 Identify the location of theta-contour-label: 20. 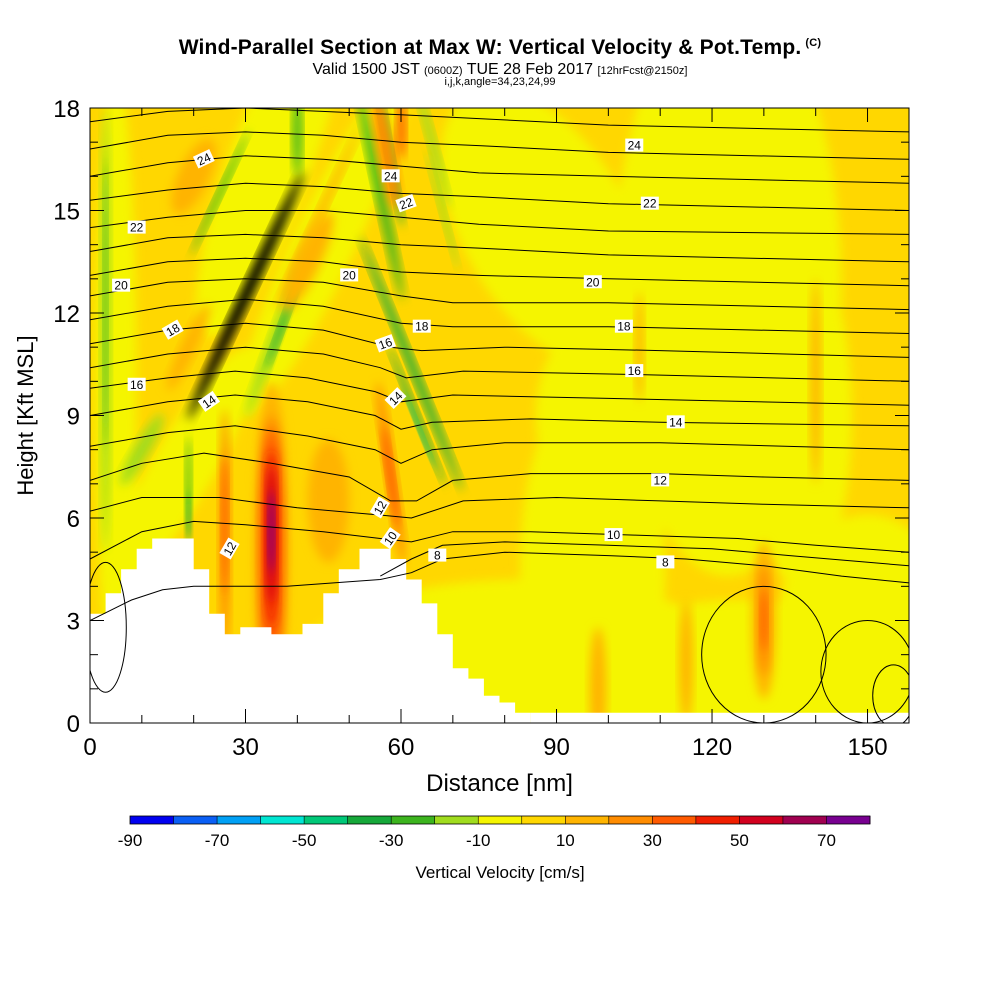
(121, 285).